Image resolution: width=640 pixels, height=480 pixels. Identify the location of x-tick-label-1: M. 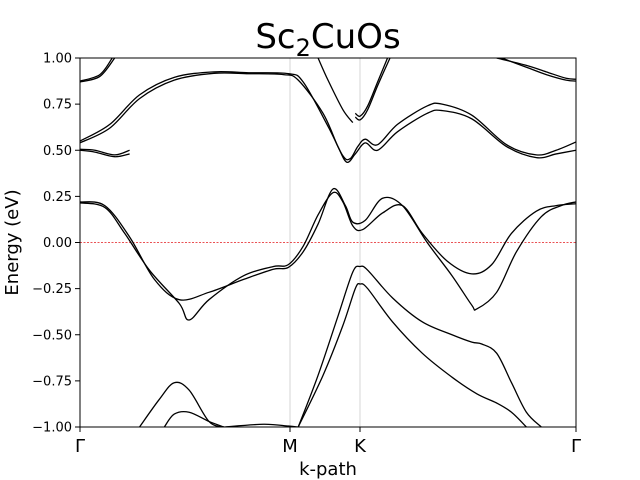
(290, 446).